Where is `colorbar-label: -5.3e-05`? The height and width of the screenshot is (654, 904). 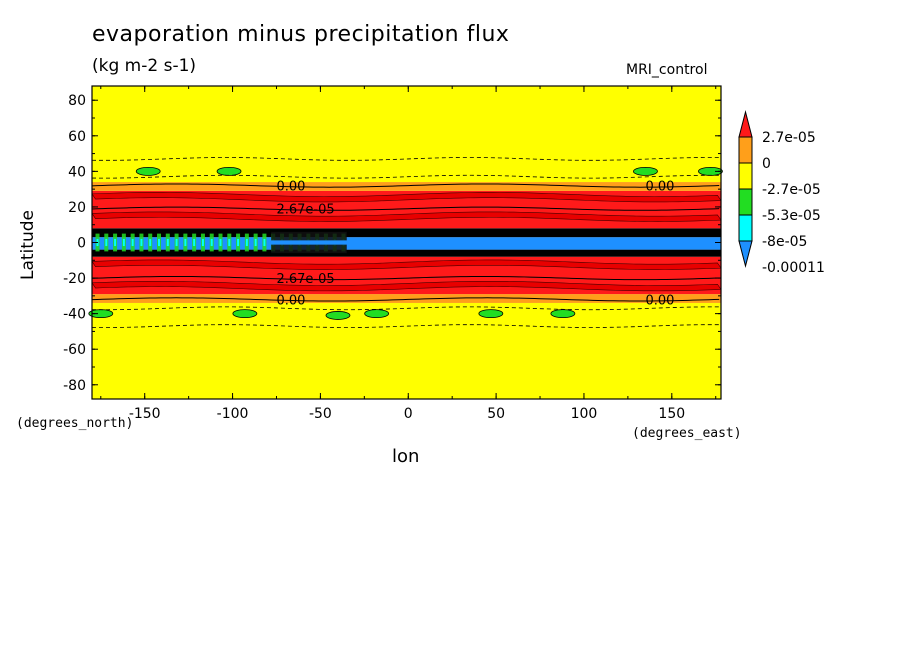
colorbar-label: -5.3e-05 is located at coordinates (791, 216).